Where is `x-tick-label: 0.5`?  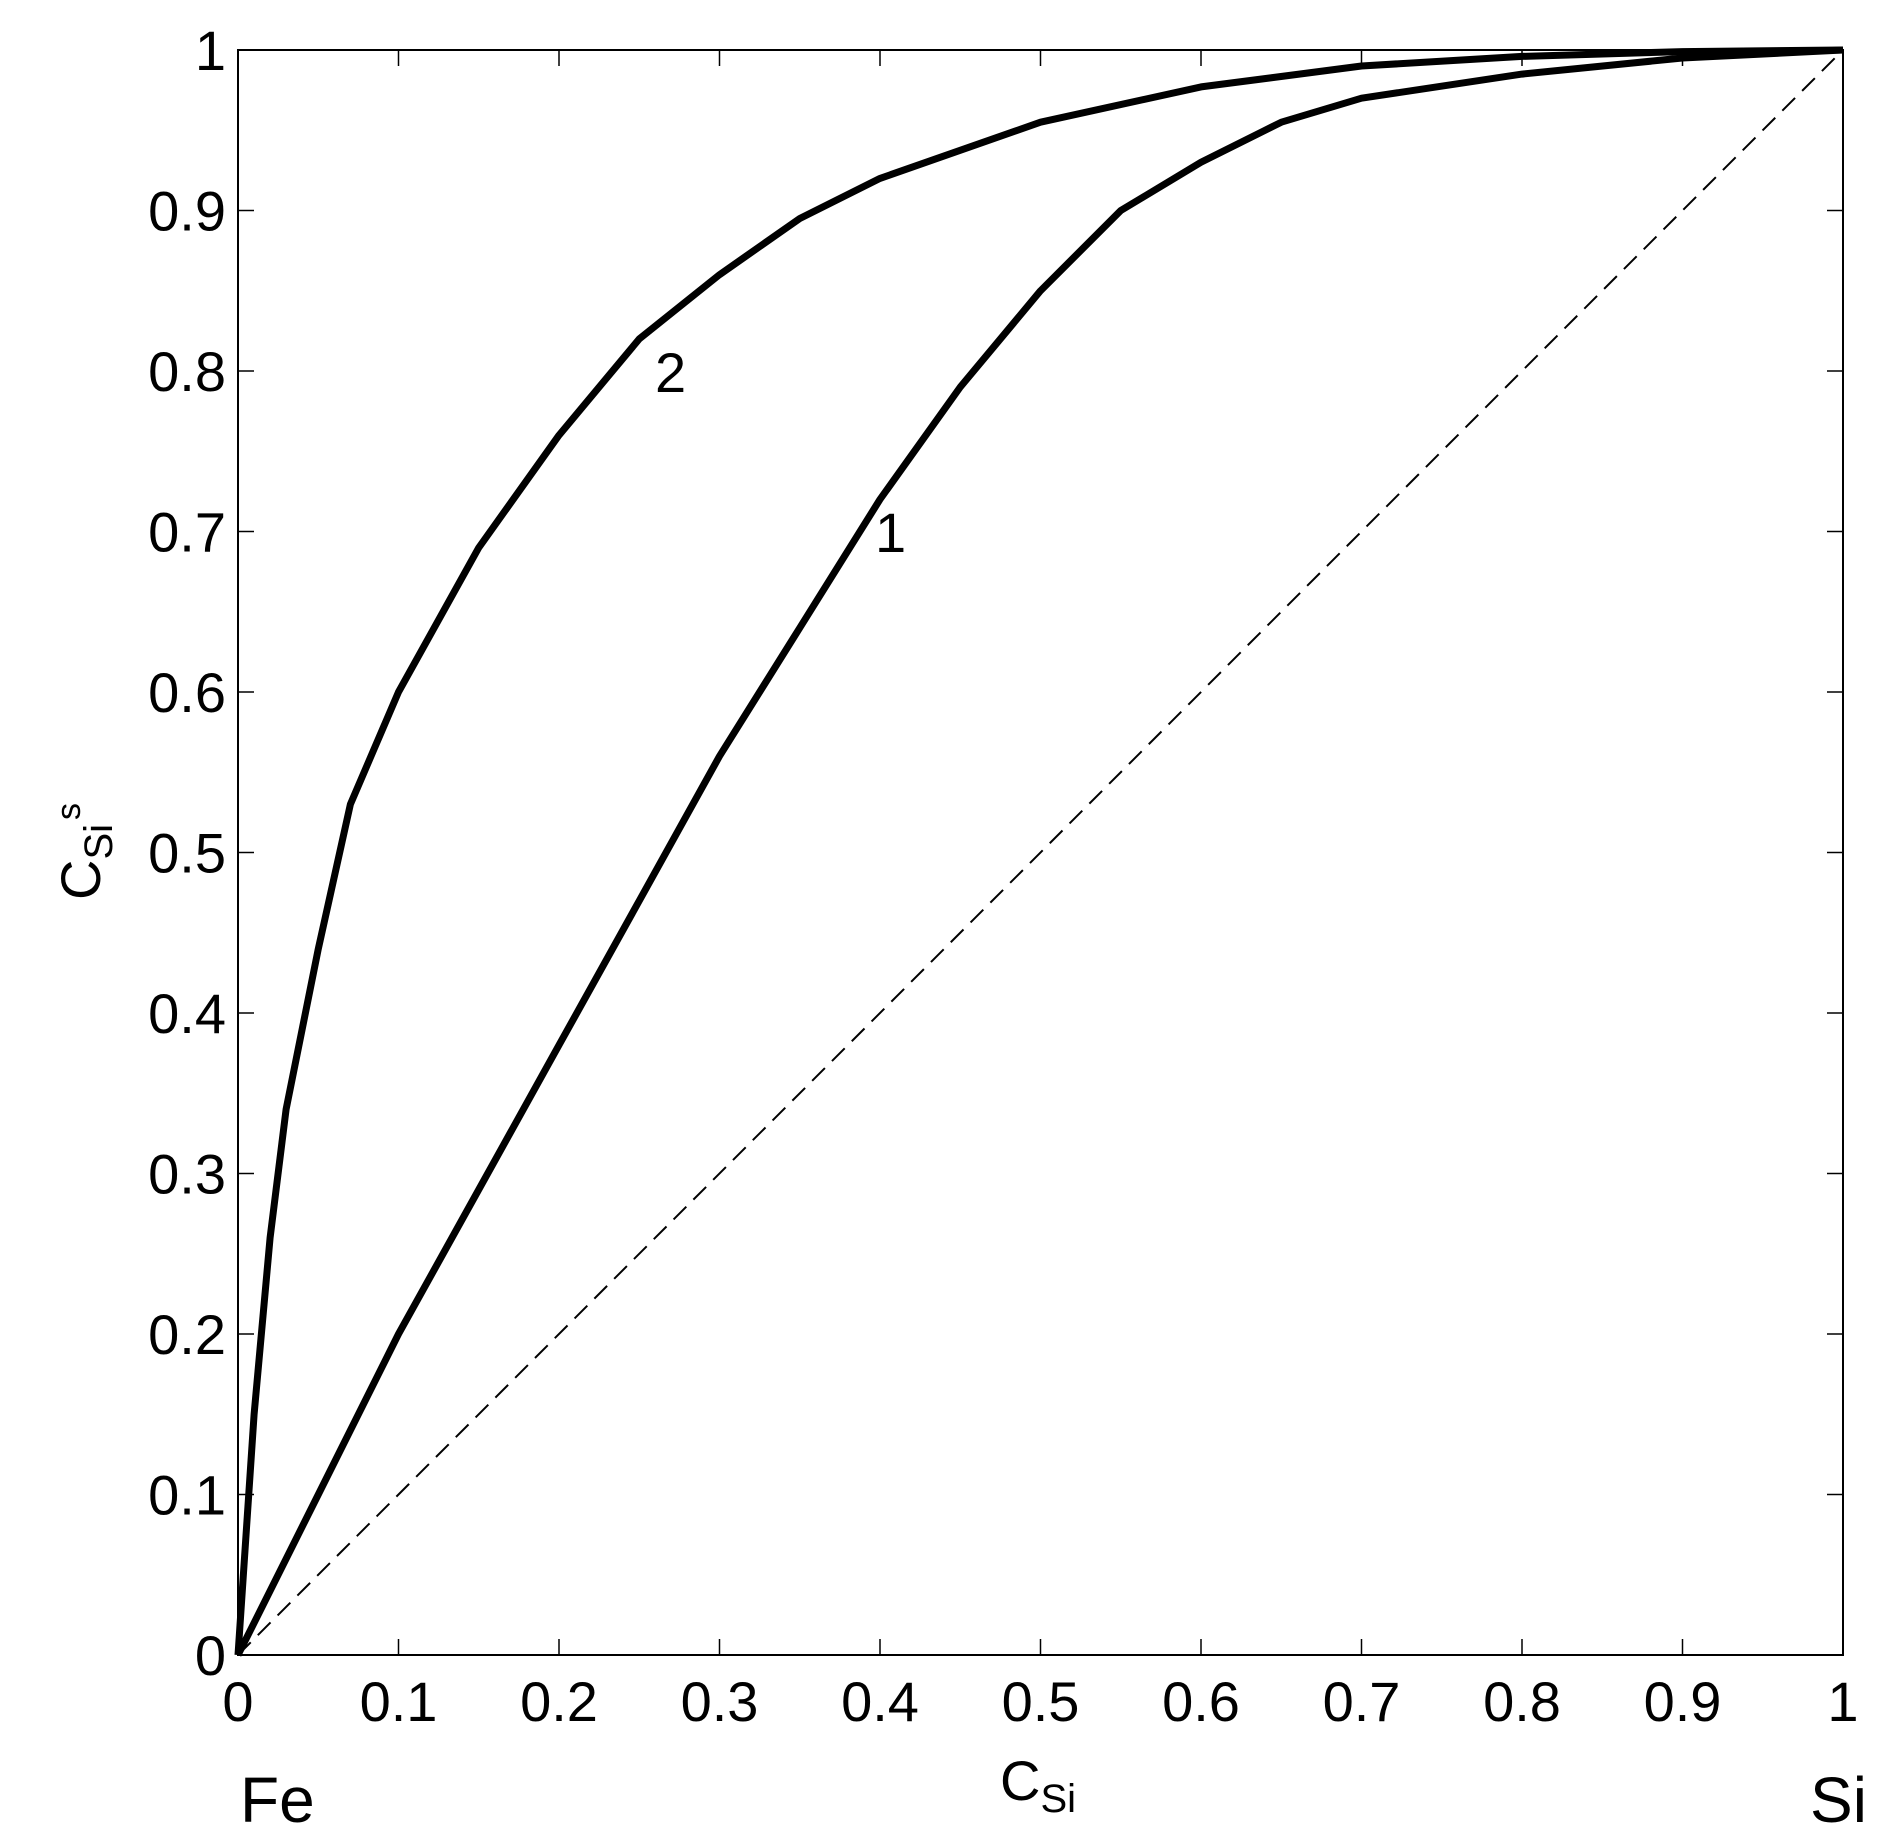
x-tick-label: 0.5 is located at coordinates (1041, 1701).